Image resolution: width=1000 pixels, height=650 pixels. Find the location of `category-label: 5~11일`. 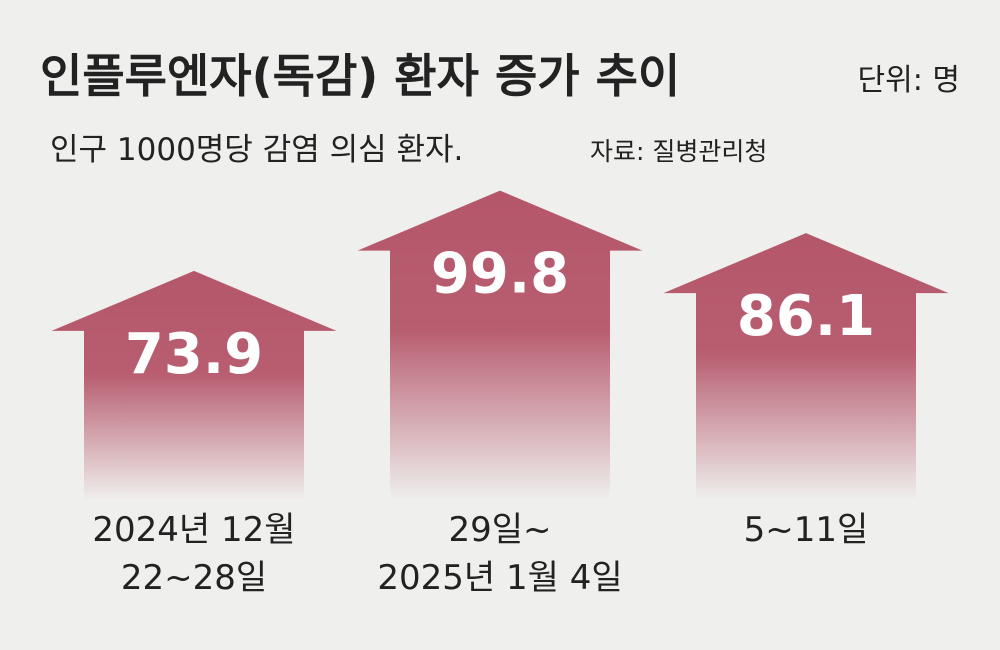

category-label: 5~11일 is located at coordinates (806, 530).